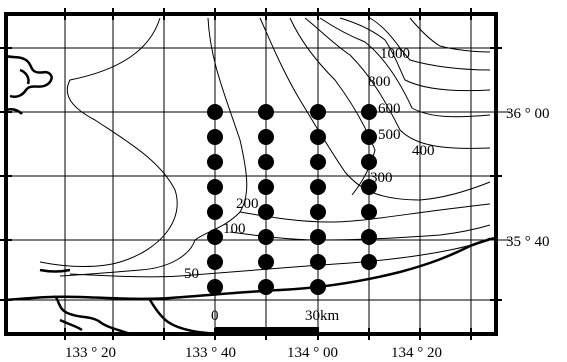 This screenshot has width=567, height=362. Describe the element at coordinates (379, 82) in the screenshot. I see `depth-label-800: 800` at that location.